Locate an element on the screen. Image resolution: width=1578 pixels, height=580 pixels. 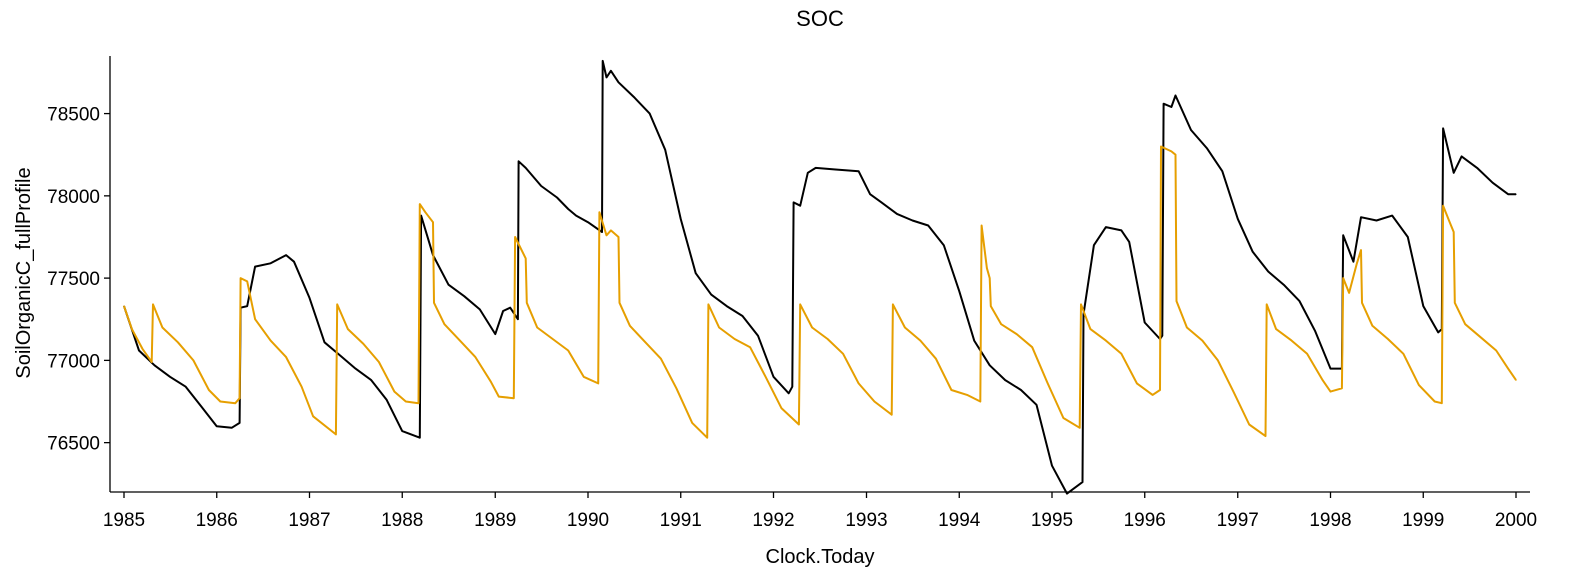
x-tick-label: 1993 is located at coordinates (866, 520).